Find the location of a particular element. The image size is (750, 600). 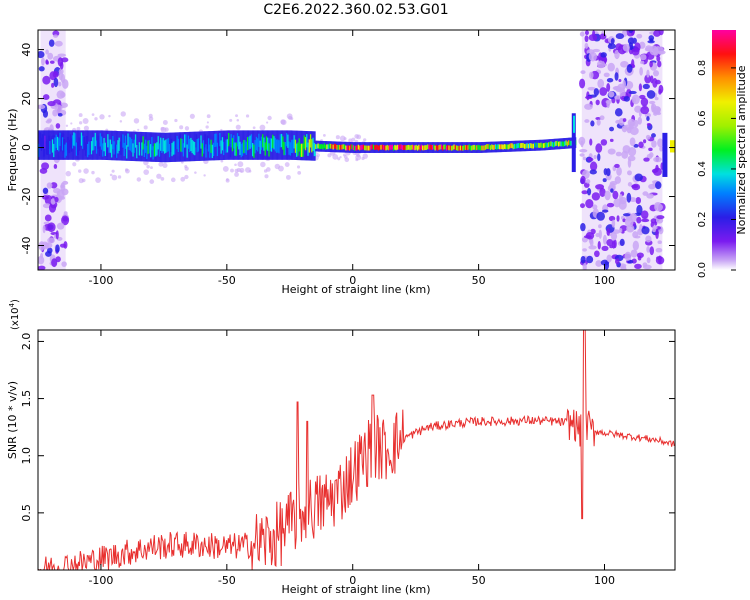

snr-scale-label: (x104) is located at coordinates (14, 314).